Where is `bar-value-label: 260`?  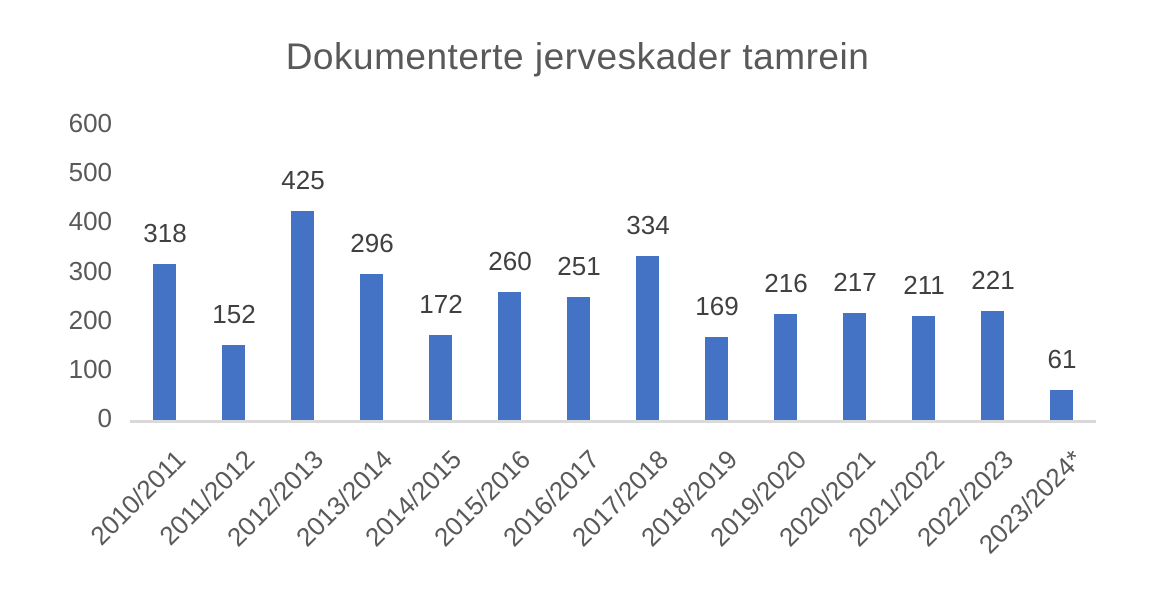 bar-value-label: 260 is located at coordinates (510, 261).